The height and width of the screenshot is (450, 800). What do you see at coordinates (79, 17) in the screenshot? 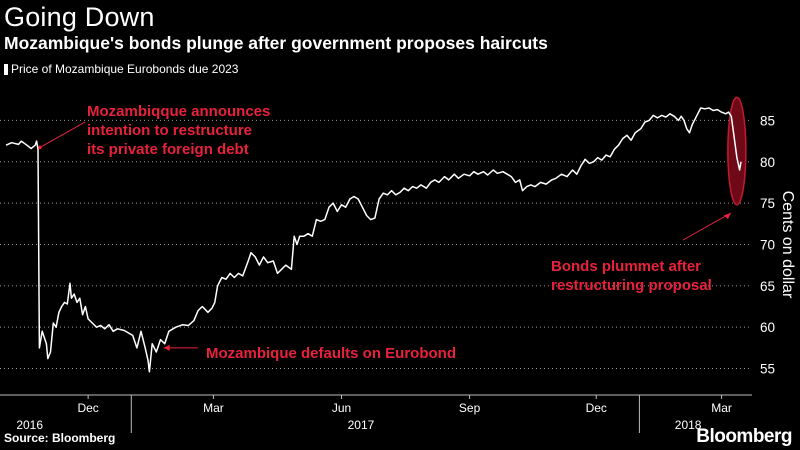
I see `chart-title: Going Down` at bounding box center [79, 17].